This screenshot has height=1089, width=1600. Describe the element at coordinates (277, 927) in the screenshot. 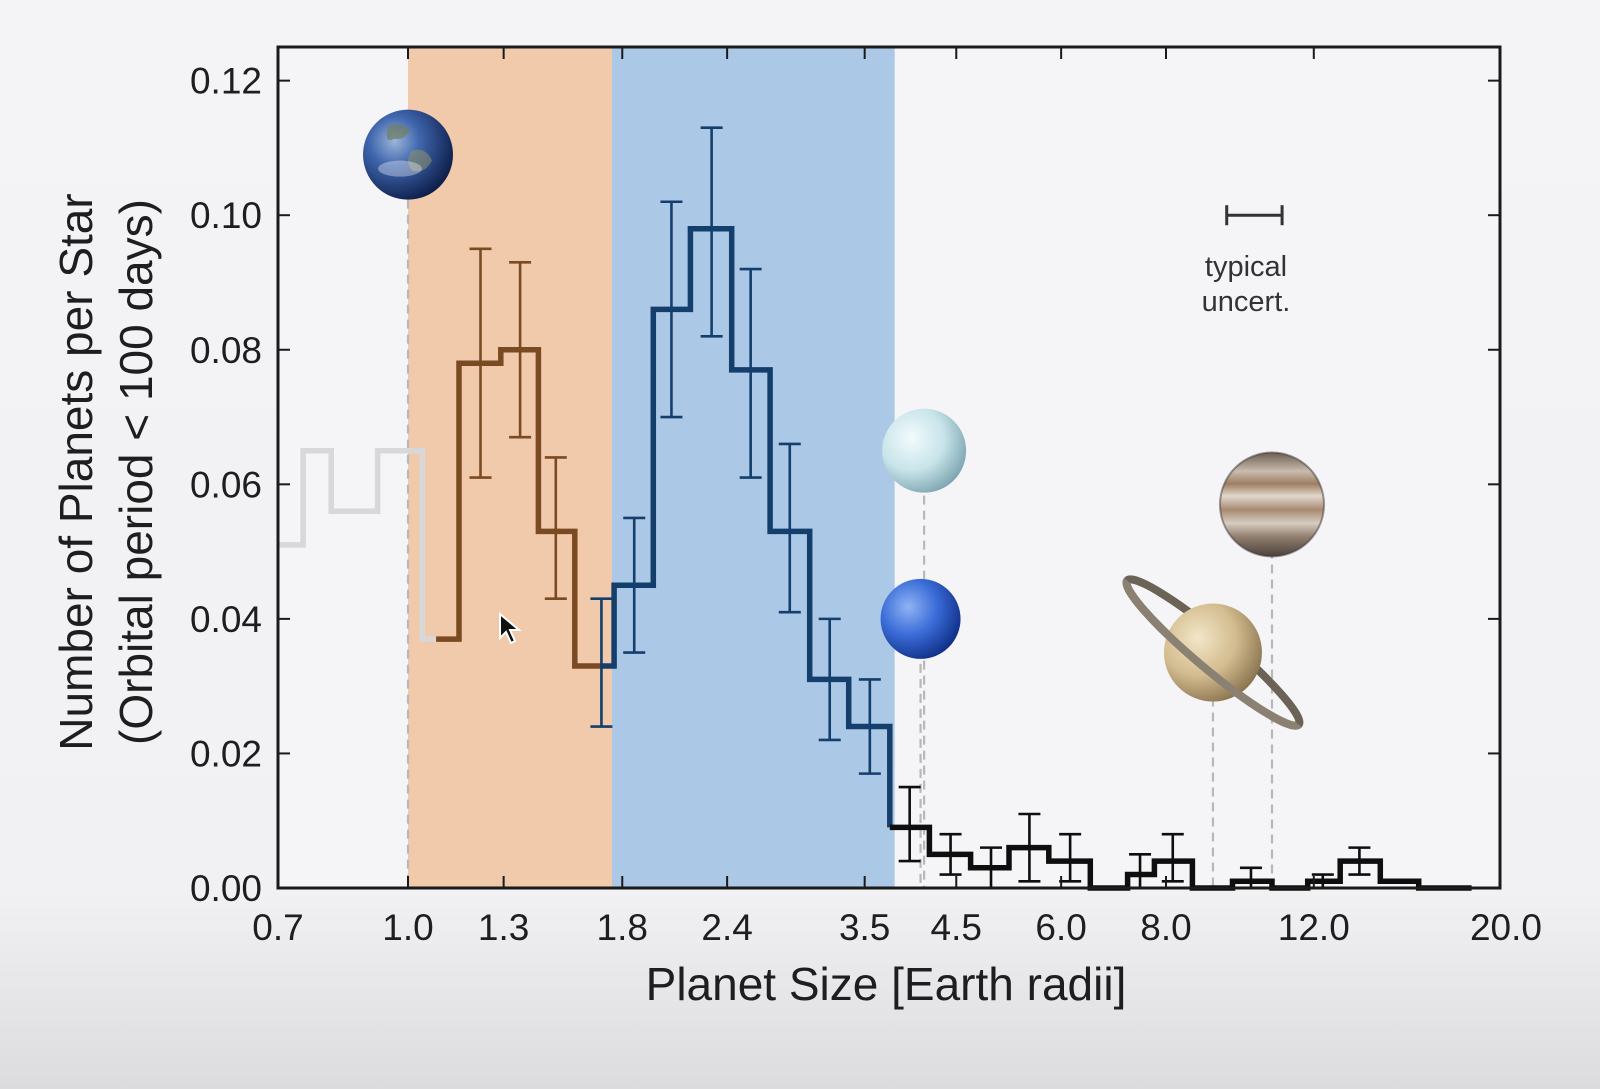

I see `x-tick-label: 0.7` at that location.